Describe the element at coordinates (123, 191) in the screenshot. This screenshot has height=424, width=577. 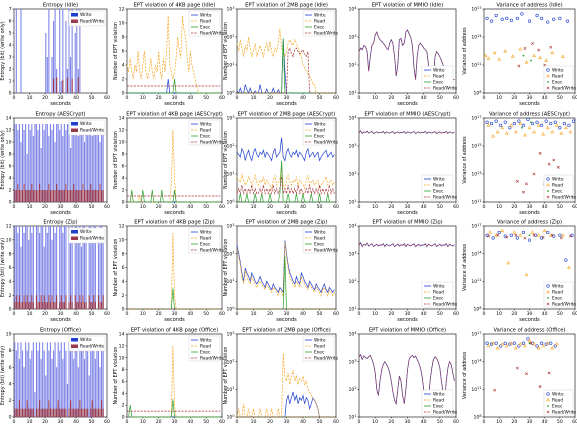
I see `y-tick-label: 2` at that location.